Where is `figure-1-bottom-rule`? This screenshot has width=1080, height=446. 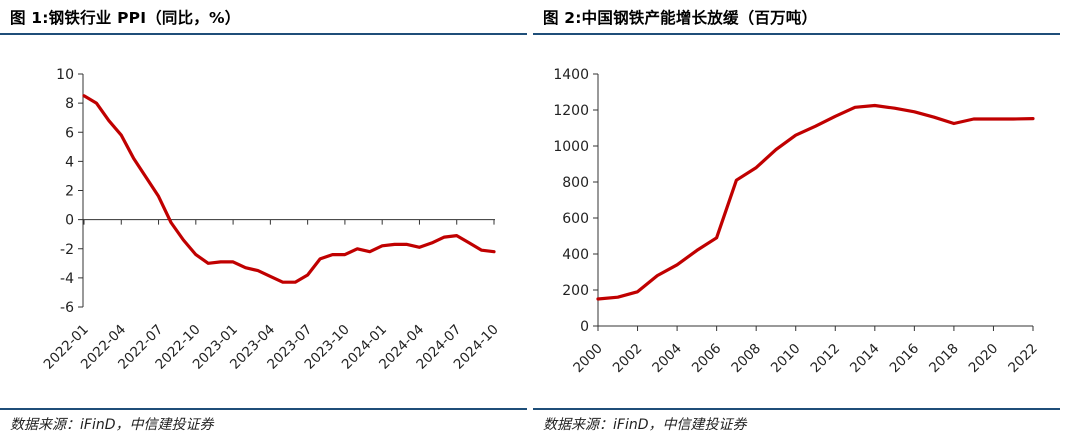 figure-1-bottom-rule is located at coordinates (263, 409).